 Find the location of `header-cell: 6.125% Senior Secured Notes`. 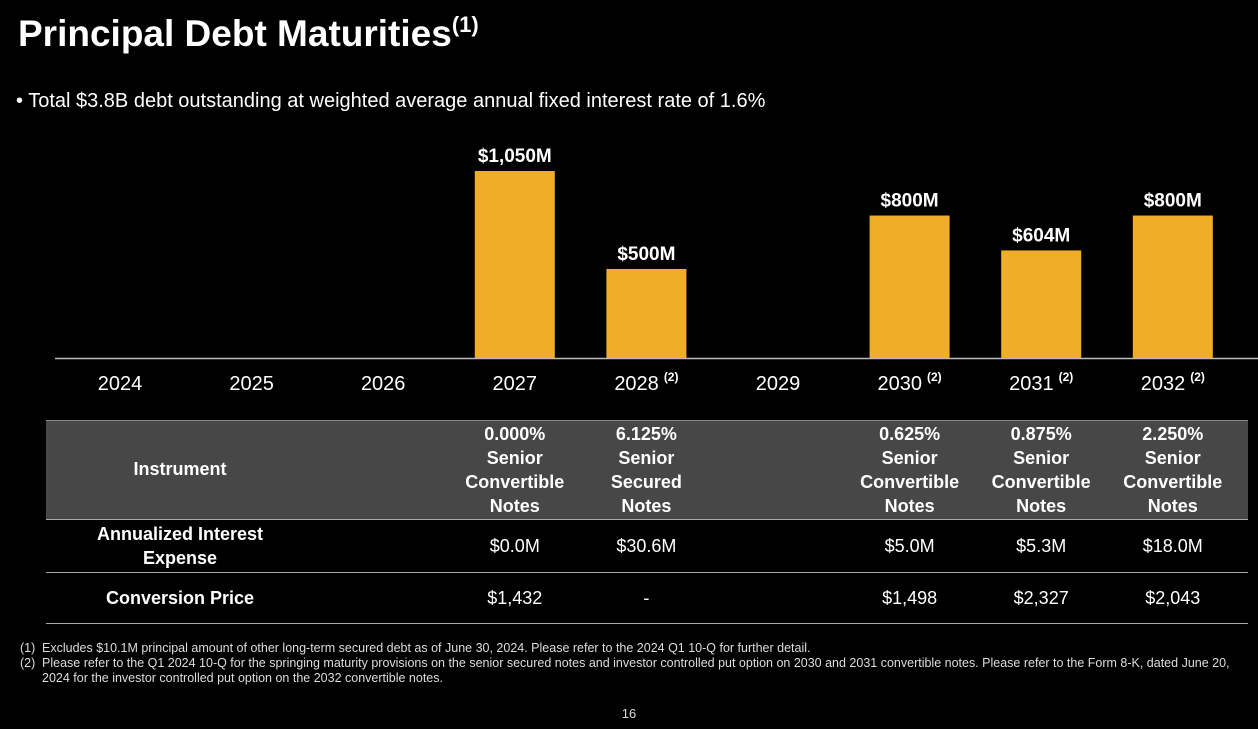

header-cell: 6.125% Senior Secured Notes is located at coordinates (646, 469).